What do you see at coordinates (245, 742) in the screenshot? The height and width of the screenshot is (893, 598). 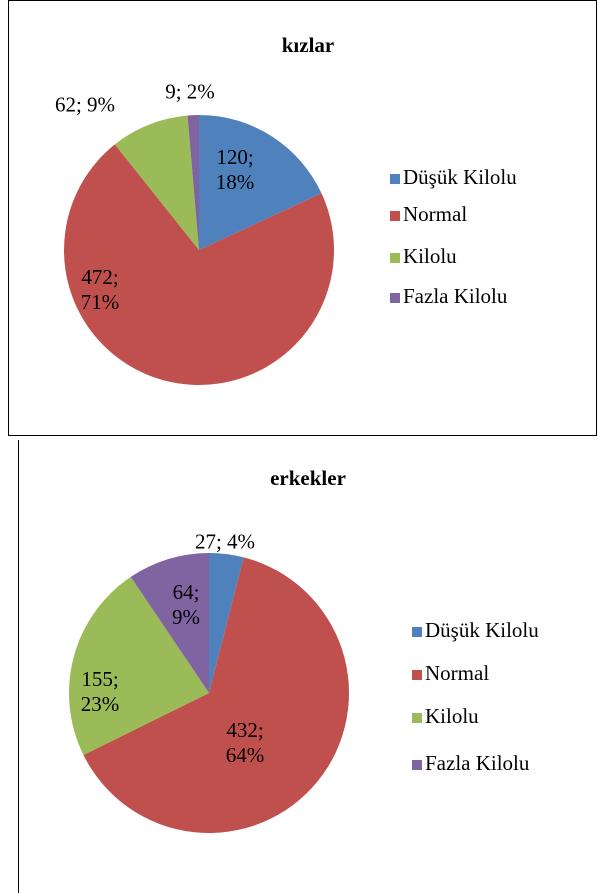 I see `data-label: 432; 64%` at bounding box center [245, 742].